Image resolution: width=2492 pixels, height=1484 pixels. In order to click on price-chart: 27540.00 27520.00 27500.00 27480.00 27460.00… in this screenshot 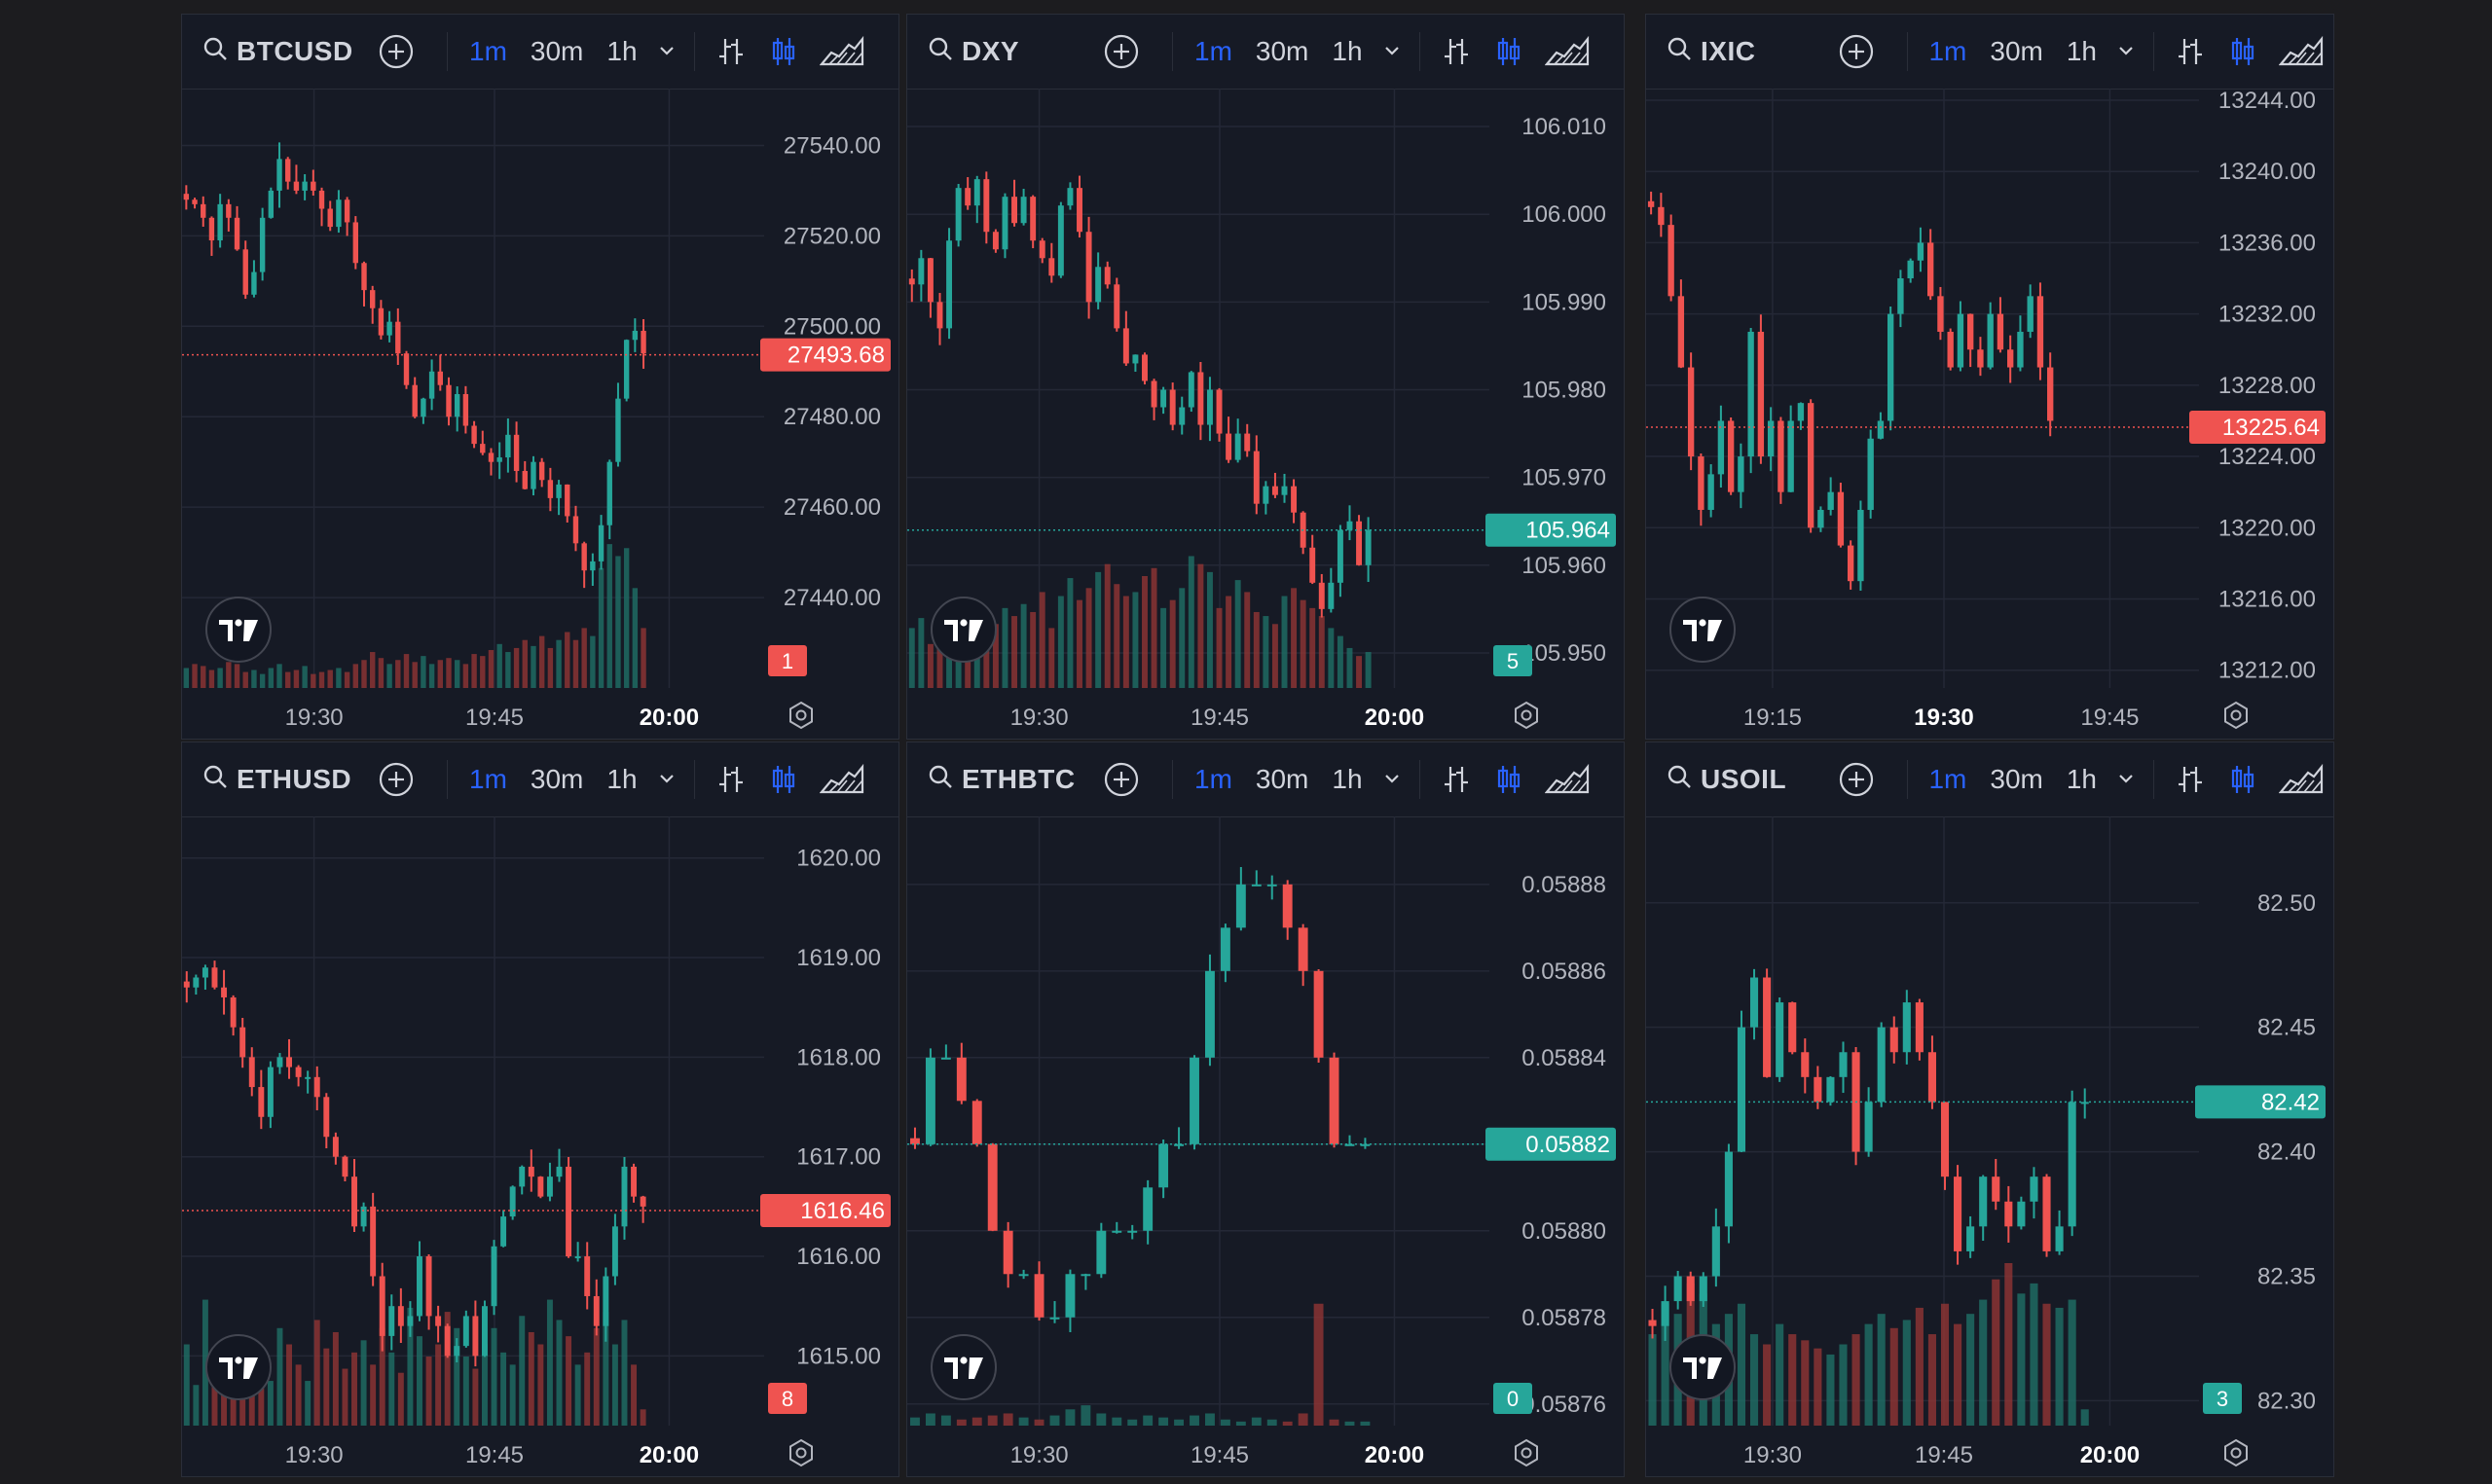, I will do `click(540, 414)`.